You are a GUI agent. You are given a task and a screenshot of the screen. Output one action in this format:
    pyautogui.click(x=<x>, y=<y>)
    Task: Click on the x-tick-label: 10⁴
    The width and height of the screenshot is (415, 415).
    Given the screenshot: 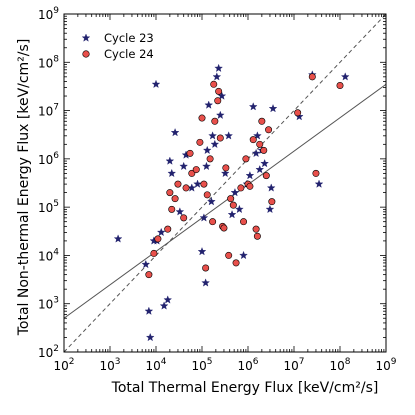 What is the action you would take?
    pyautogui.click(x=155, y=365)
    